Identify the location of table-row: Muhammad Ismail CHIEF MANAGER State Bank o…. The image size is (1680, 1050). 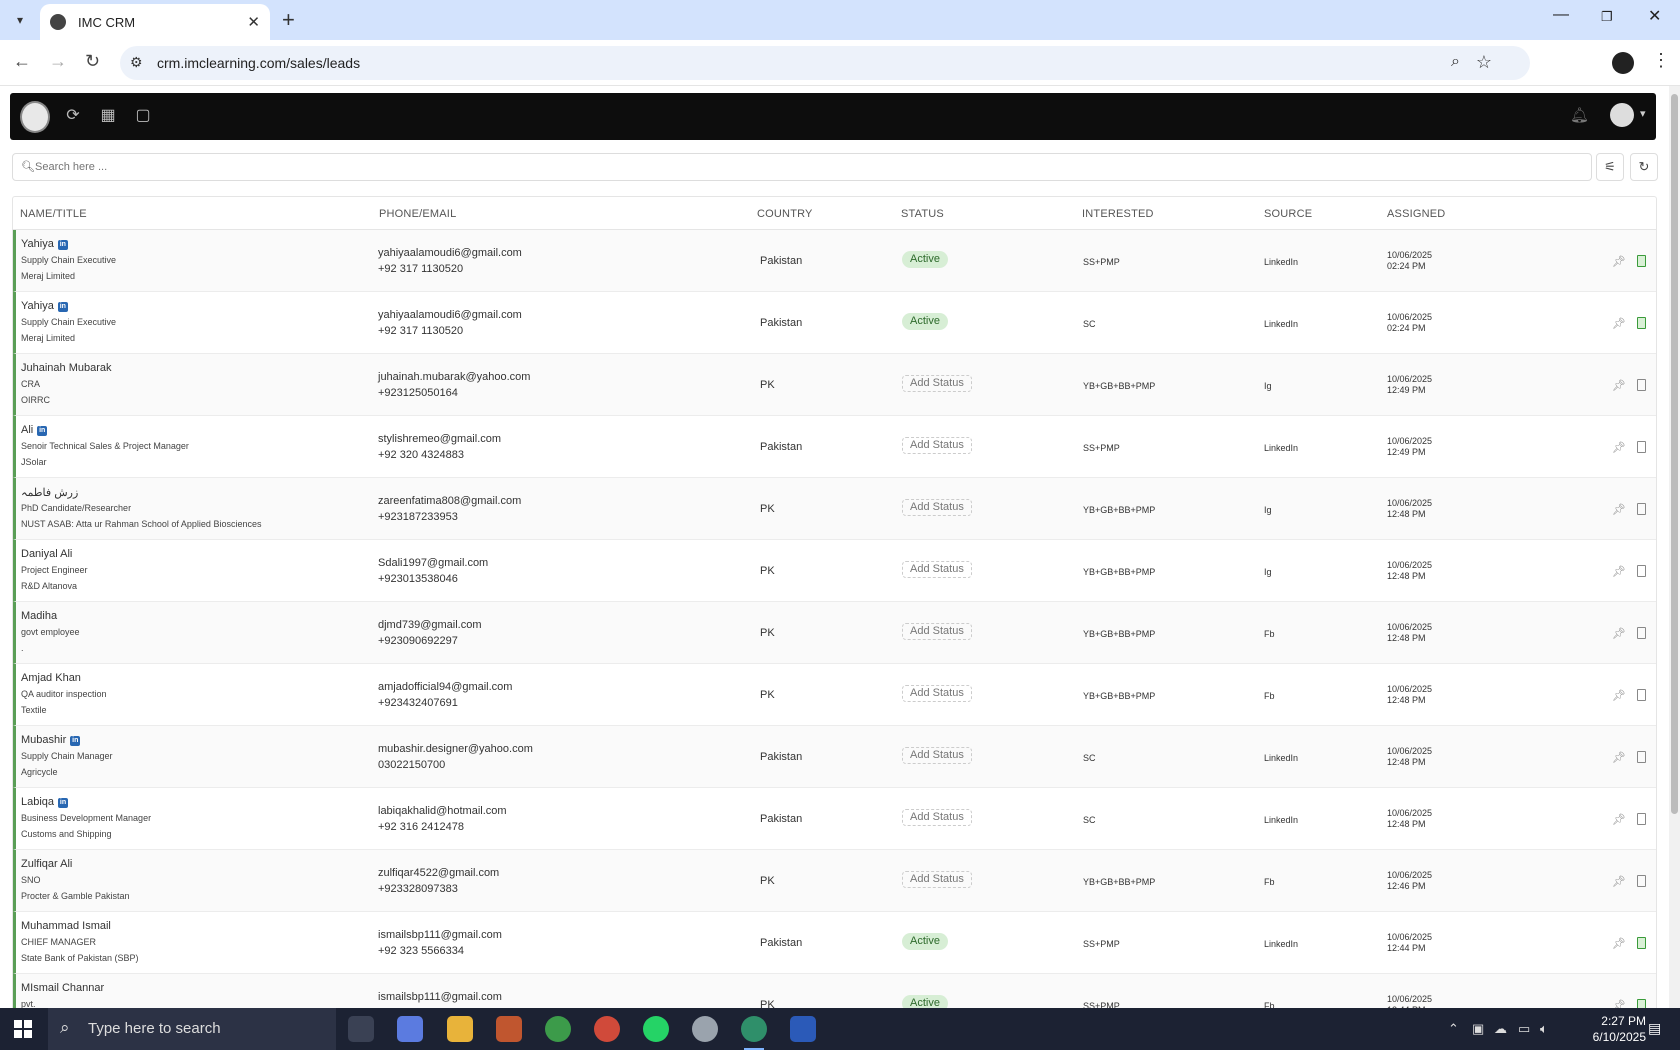
(834, 943).